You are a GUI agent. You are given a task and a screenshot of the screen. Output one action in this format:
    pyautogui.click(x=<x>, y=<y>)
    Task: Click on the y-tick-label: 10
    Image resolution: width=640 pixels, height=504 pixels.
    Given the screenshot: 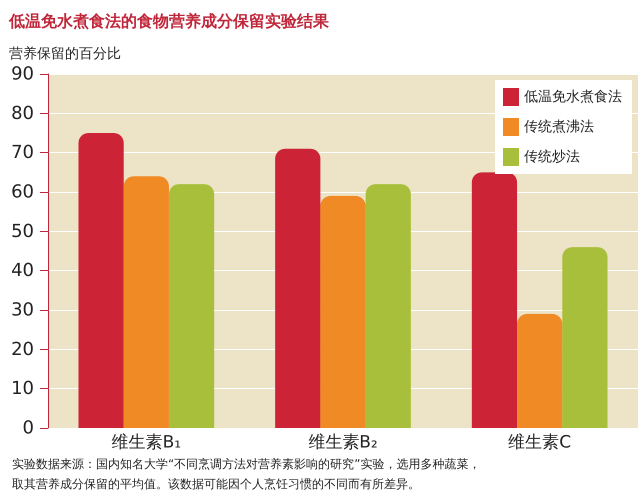 What is the action you would take?
    pyautogui.click(x=22, y=389)
    